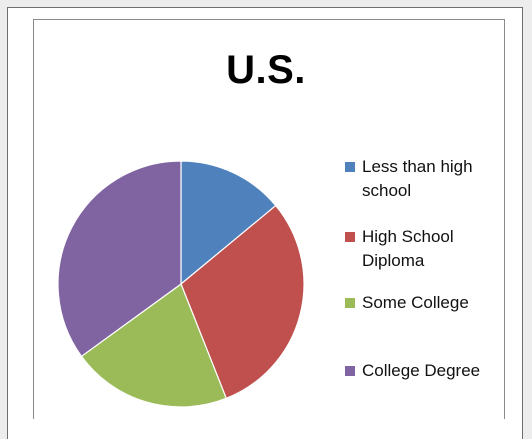 This screenshot has width=532, height=439. Describe the element at coordinates (242, 302) in the screenshot. I see `pie-slice-high-school-diploma` at that location.